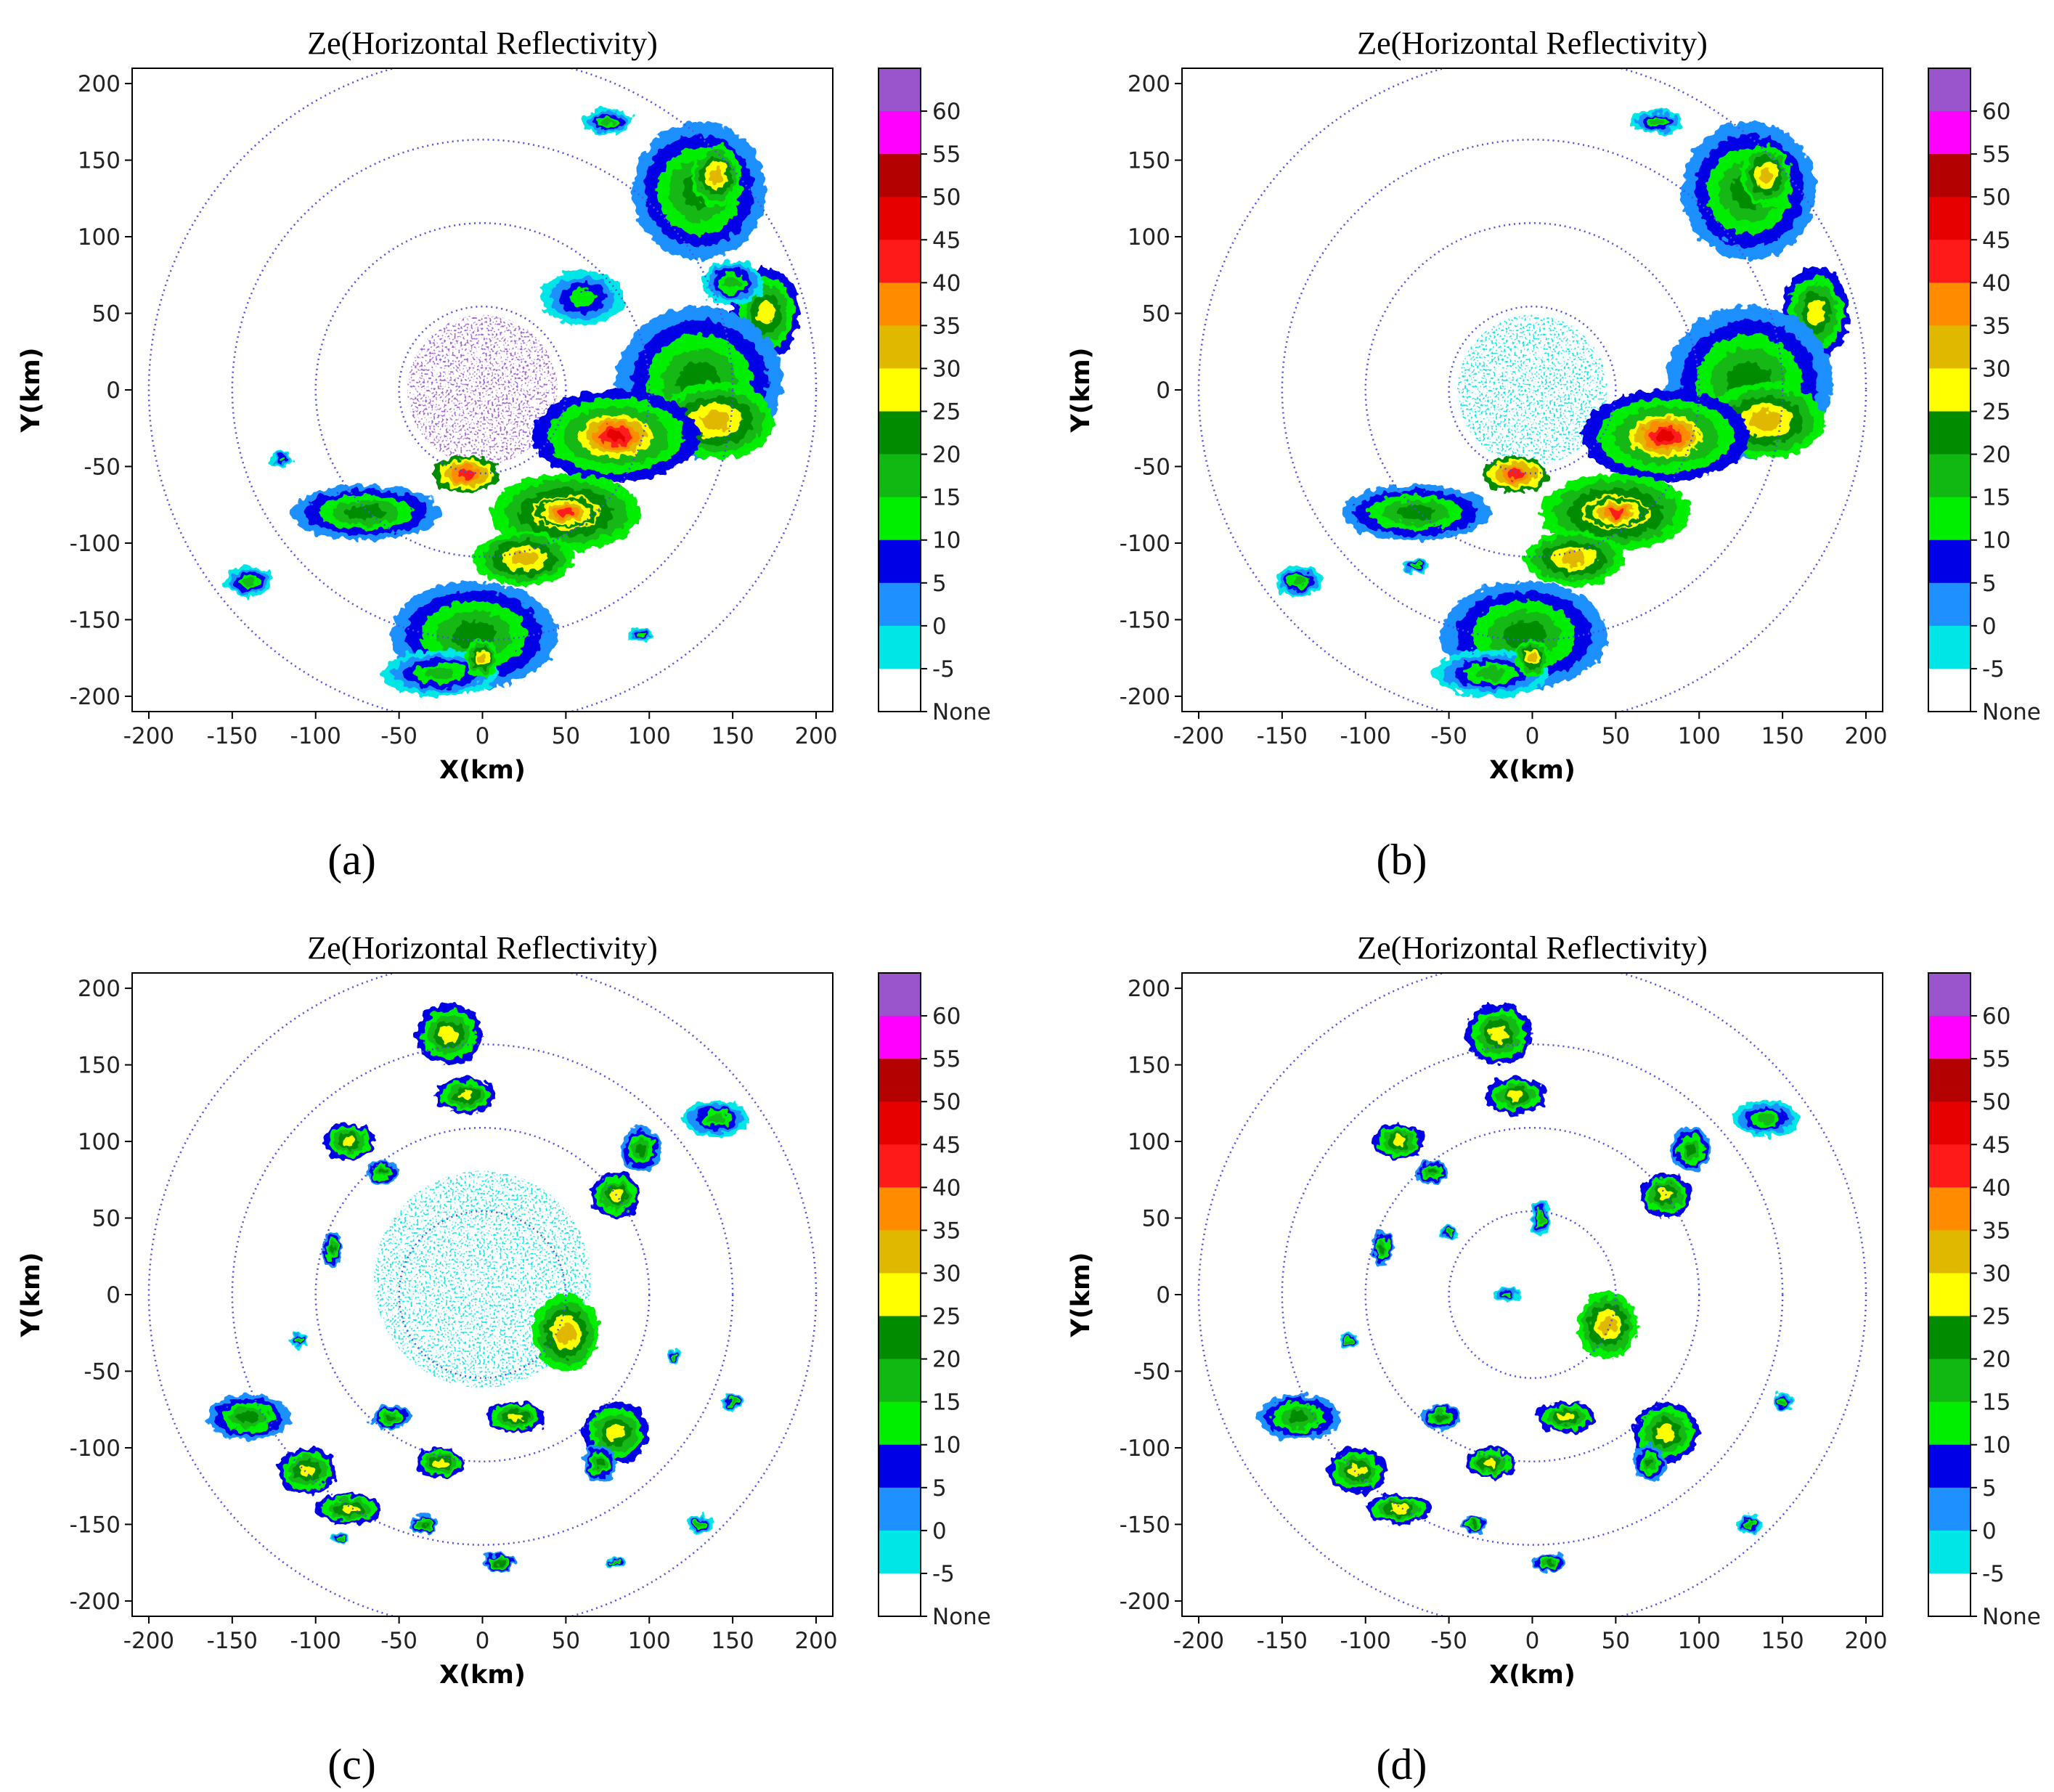 This screenshot has width=2054, height=1792. What do you see at coordinates (482, 948) in the screenshot?
I see `chart-title: Ze(Horizontal Reflectivity)` at bounding box center [482, 948].